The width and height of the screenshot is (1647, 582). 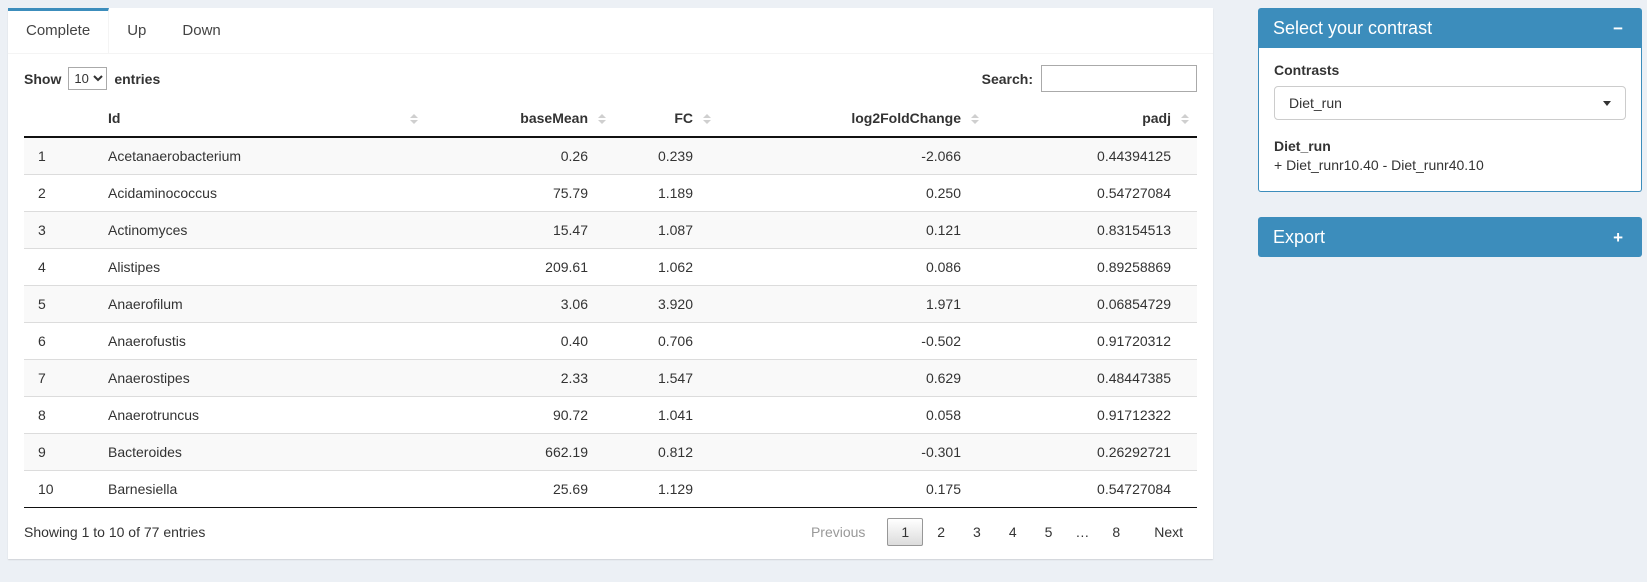 What do you see at coordinates (941, 532) in the screenshot?
I see `pagination-page-2: 2` at bounding box center [941, 532].